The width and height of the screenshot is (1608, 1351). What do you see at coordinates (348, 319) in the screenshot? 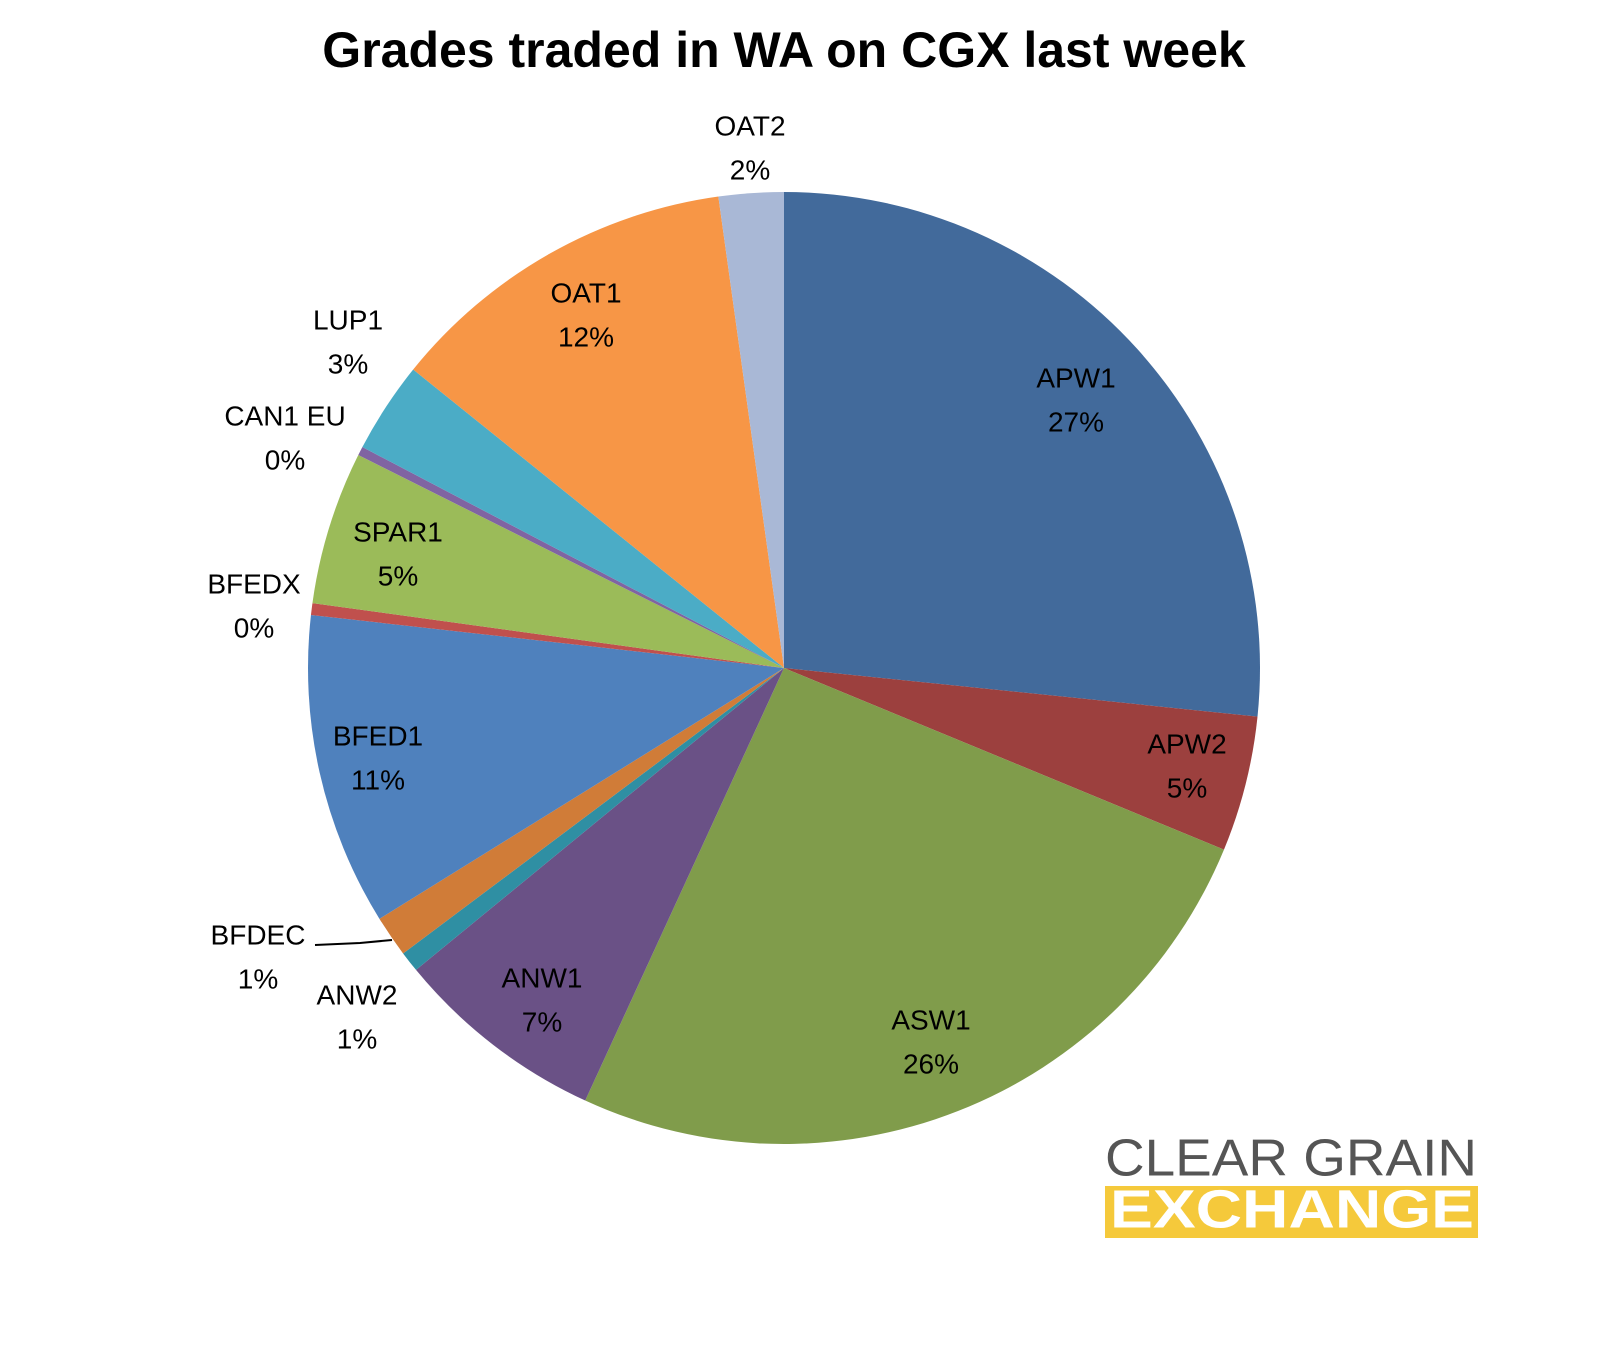
I see `slice-label: LUP1` at bounding box center [348, 319].